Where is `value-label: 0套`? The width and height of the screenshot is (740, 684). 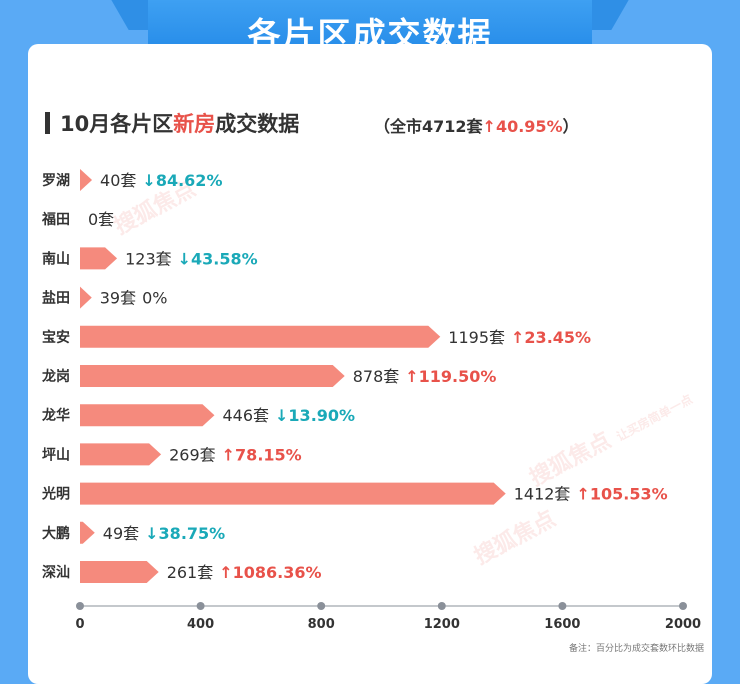
value-label: 0套 is located at coordinates (101, 219).